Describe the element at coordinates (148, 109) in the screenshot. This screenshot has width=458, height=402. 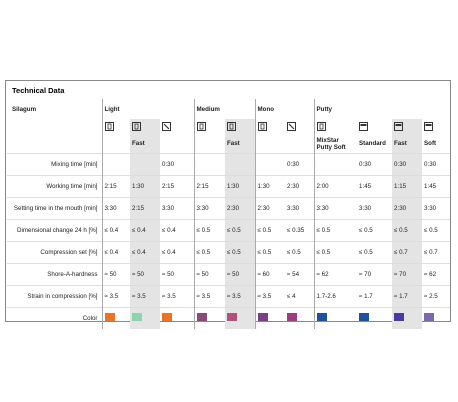
I see `group-name: Light` at that location.